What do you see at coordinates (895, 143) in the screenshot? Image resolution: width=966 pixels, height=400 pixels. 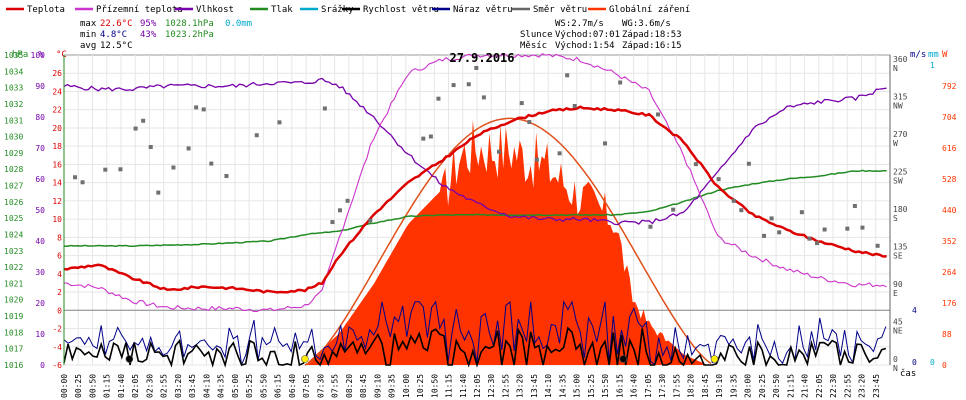 I see `wind-direction-name: W` at bounding box center [895, 143].